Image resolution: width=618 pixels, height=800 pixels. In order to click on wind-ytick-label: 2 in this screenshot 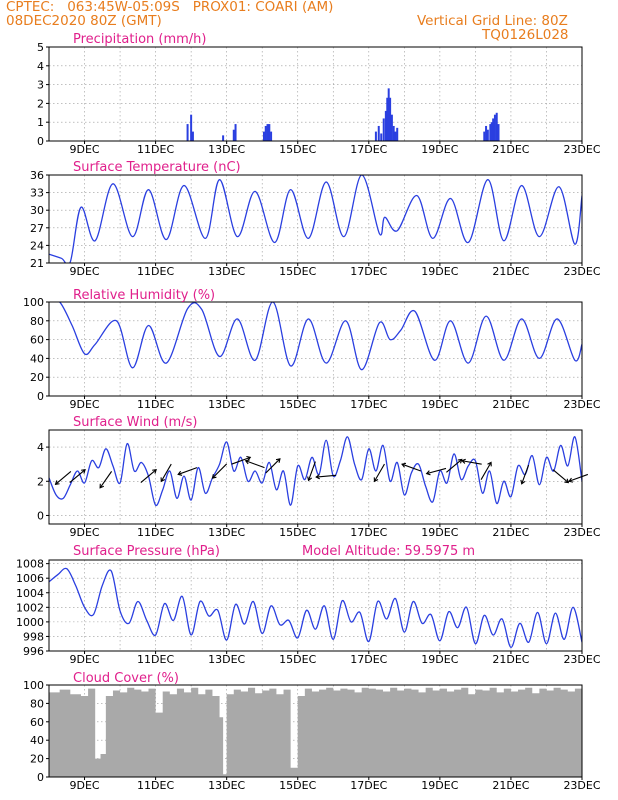, I will do `click(40, 481)`.